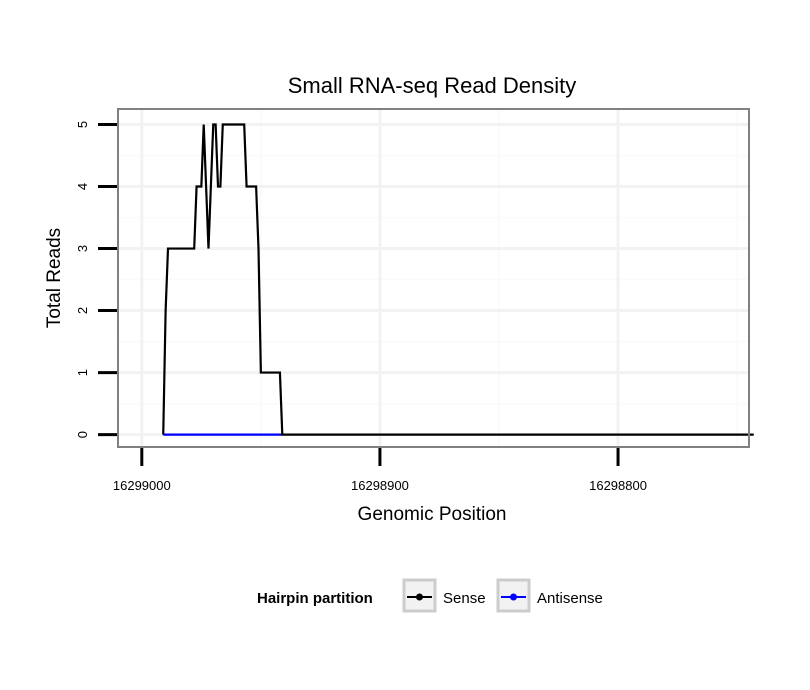 The image size is (810, 690). What do you see at coordinates (432, 85) in the screenshot?
I see `chart-title: Small RNA-seq Read Density` at bounding box center [432, 85].